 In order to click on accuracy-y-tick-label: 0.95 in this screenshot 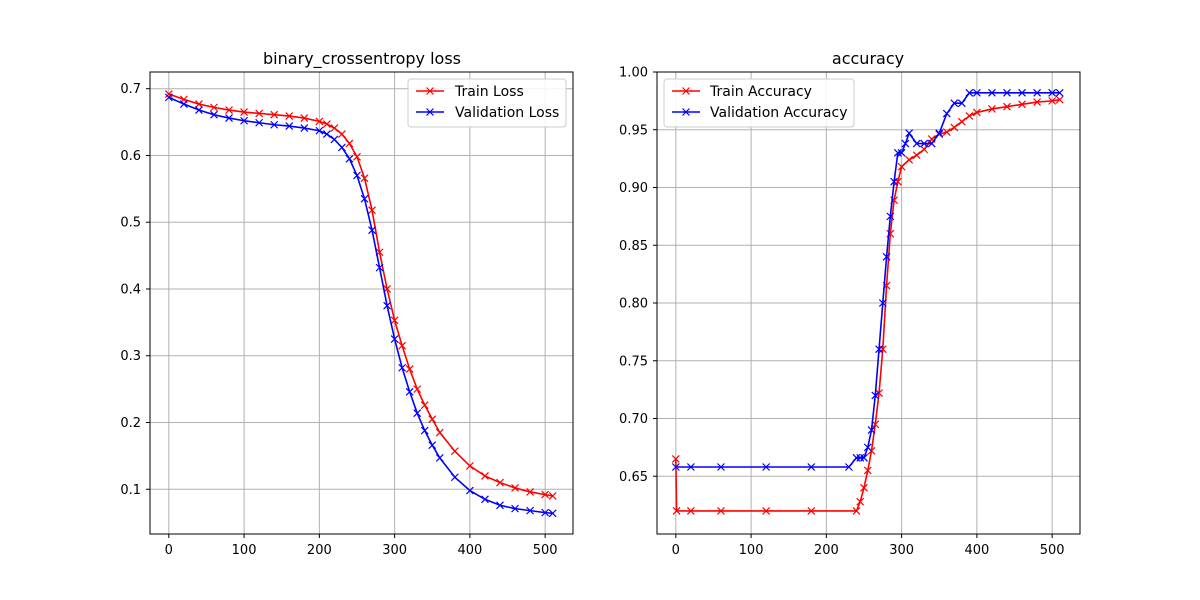, I will do `click(633, 130)`.